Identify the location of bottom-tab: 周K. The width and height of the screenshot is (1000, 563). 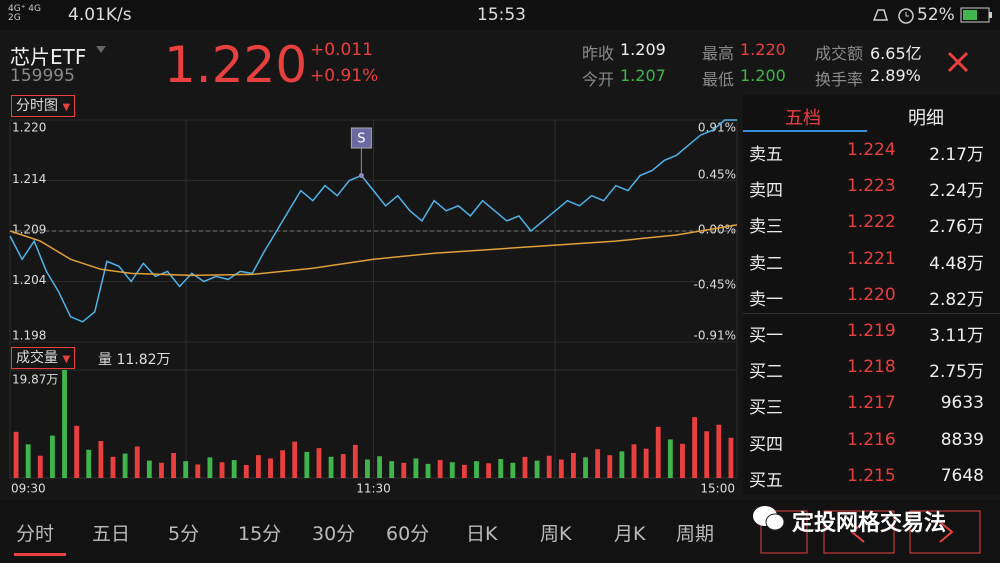
(556, 534).